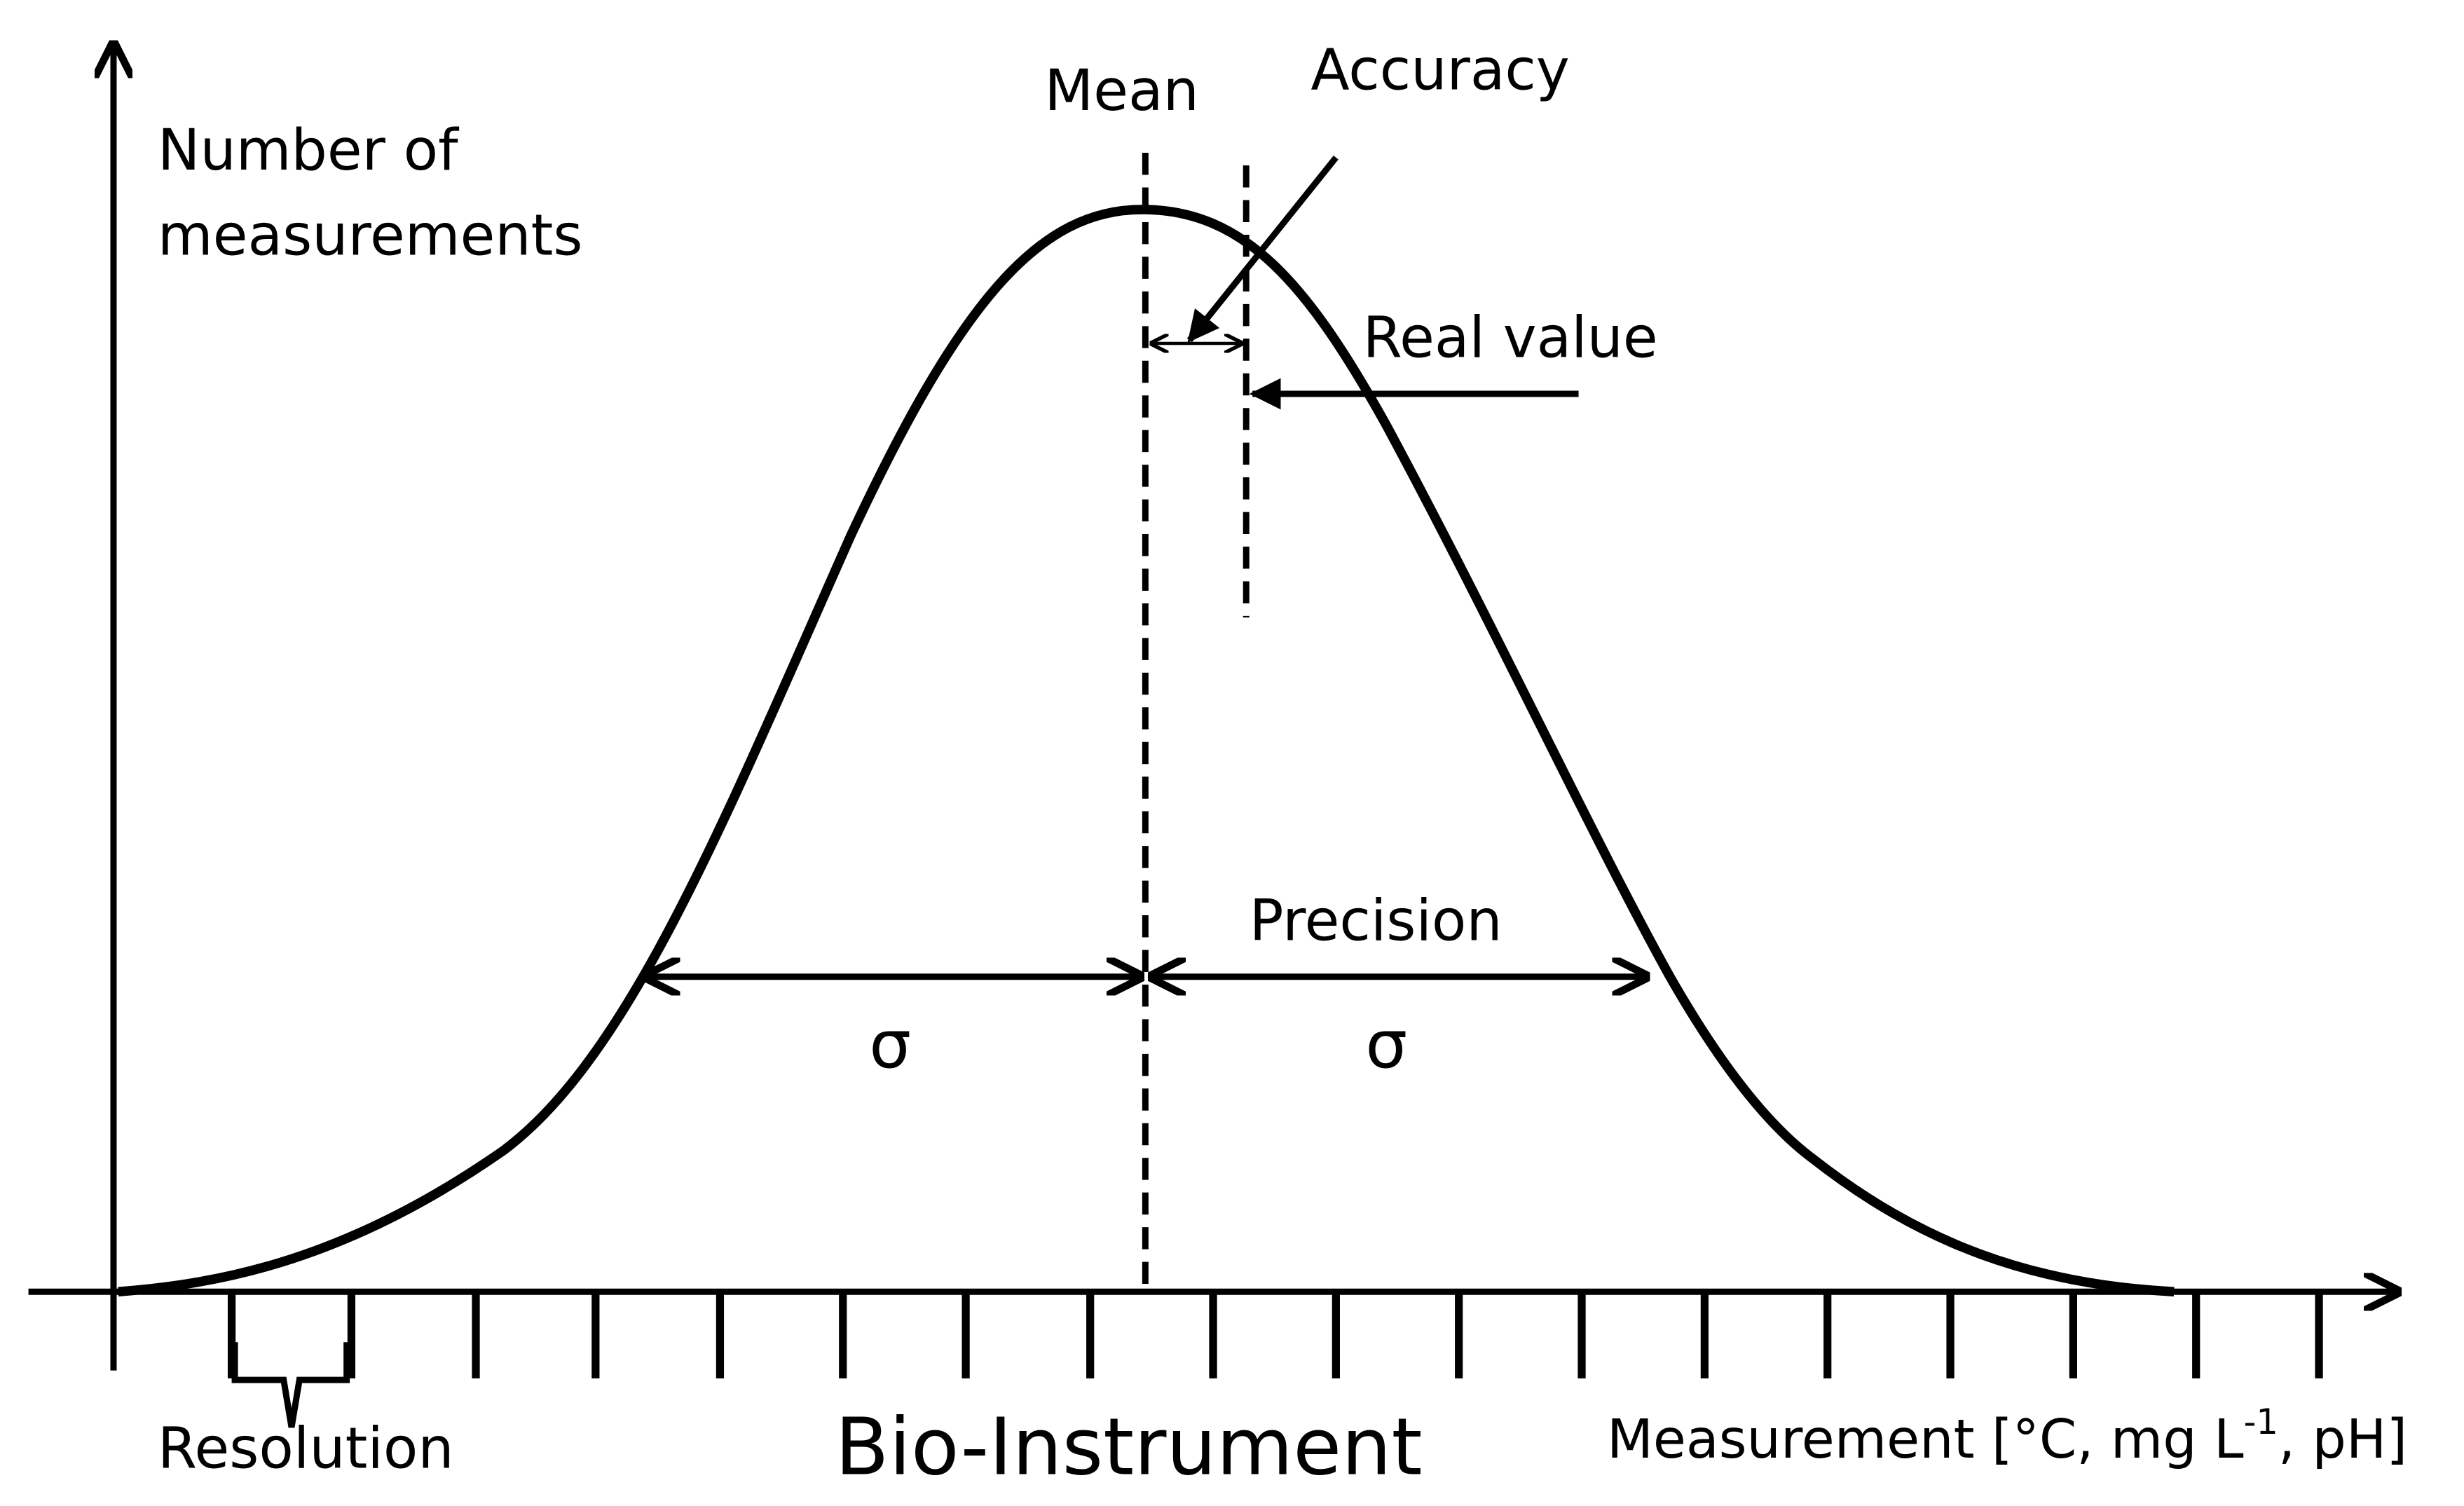 The image size is (2464, 1506). What do you see at coordinates (370, 236) in the screenshot?
I see `y-axis-label: measurements` at bounding box center [370, 236].